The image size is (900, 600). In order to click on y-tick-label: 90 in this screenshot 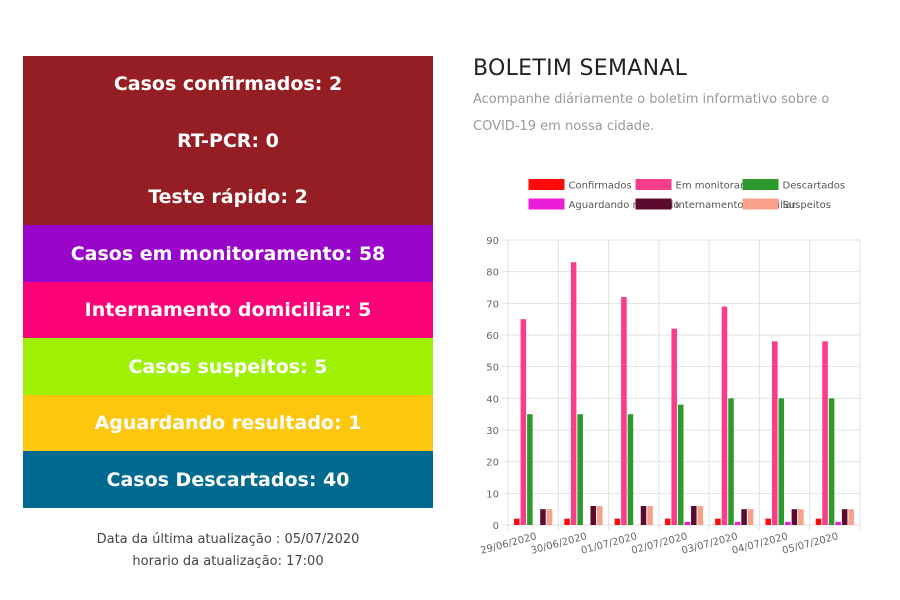, I will do `click(492, 241)`.